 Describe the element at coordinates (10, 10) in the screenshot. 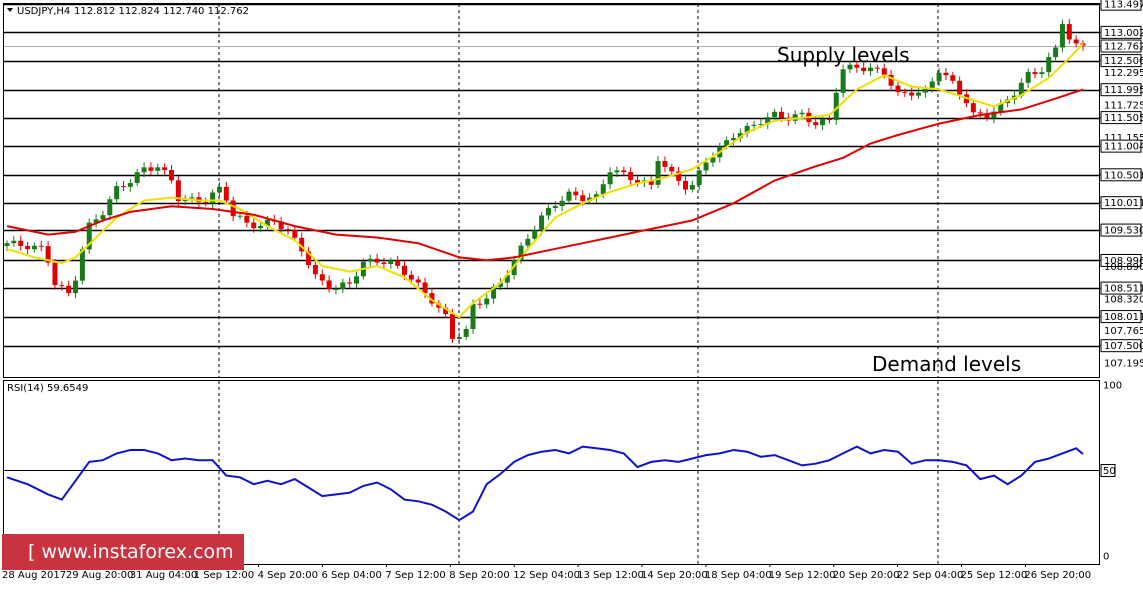

I see `dropdown-triangle-icon` at that location.